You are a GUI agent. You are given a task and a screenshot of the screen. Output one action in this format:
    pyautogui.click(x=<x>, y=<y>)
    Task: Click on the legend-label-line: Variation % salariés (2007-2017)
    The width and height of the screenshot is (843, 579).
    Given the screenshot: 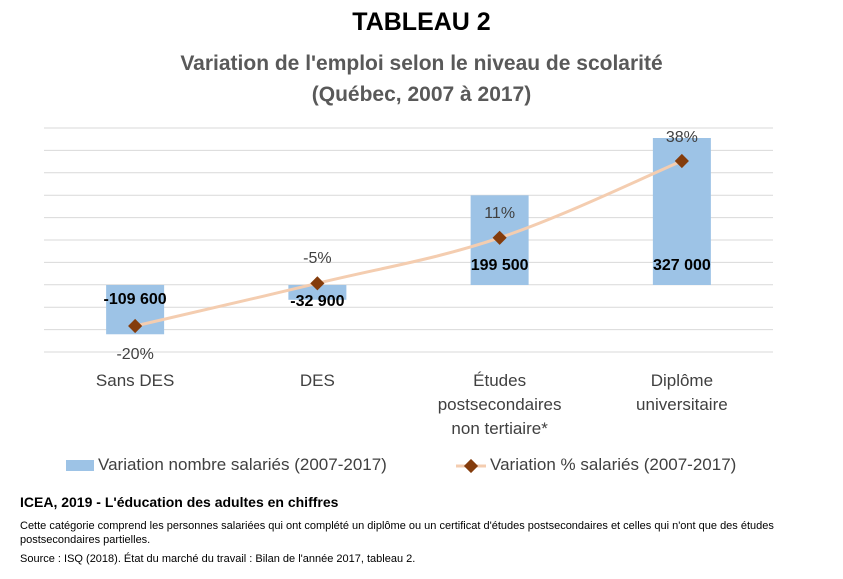 What is the action you would take?
    pyautogui.click(x=613, y=464)
    